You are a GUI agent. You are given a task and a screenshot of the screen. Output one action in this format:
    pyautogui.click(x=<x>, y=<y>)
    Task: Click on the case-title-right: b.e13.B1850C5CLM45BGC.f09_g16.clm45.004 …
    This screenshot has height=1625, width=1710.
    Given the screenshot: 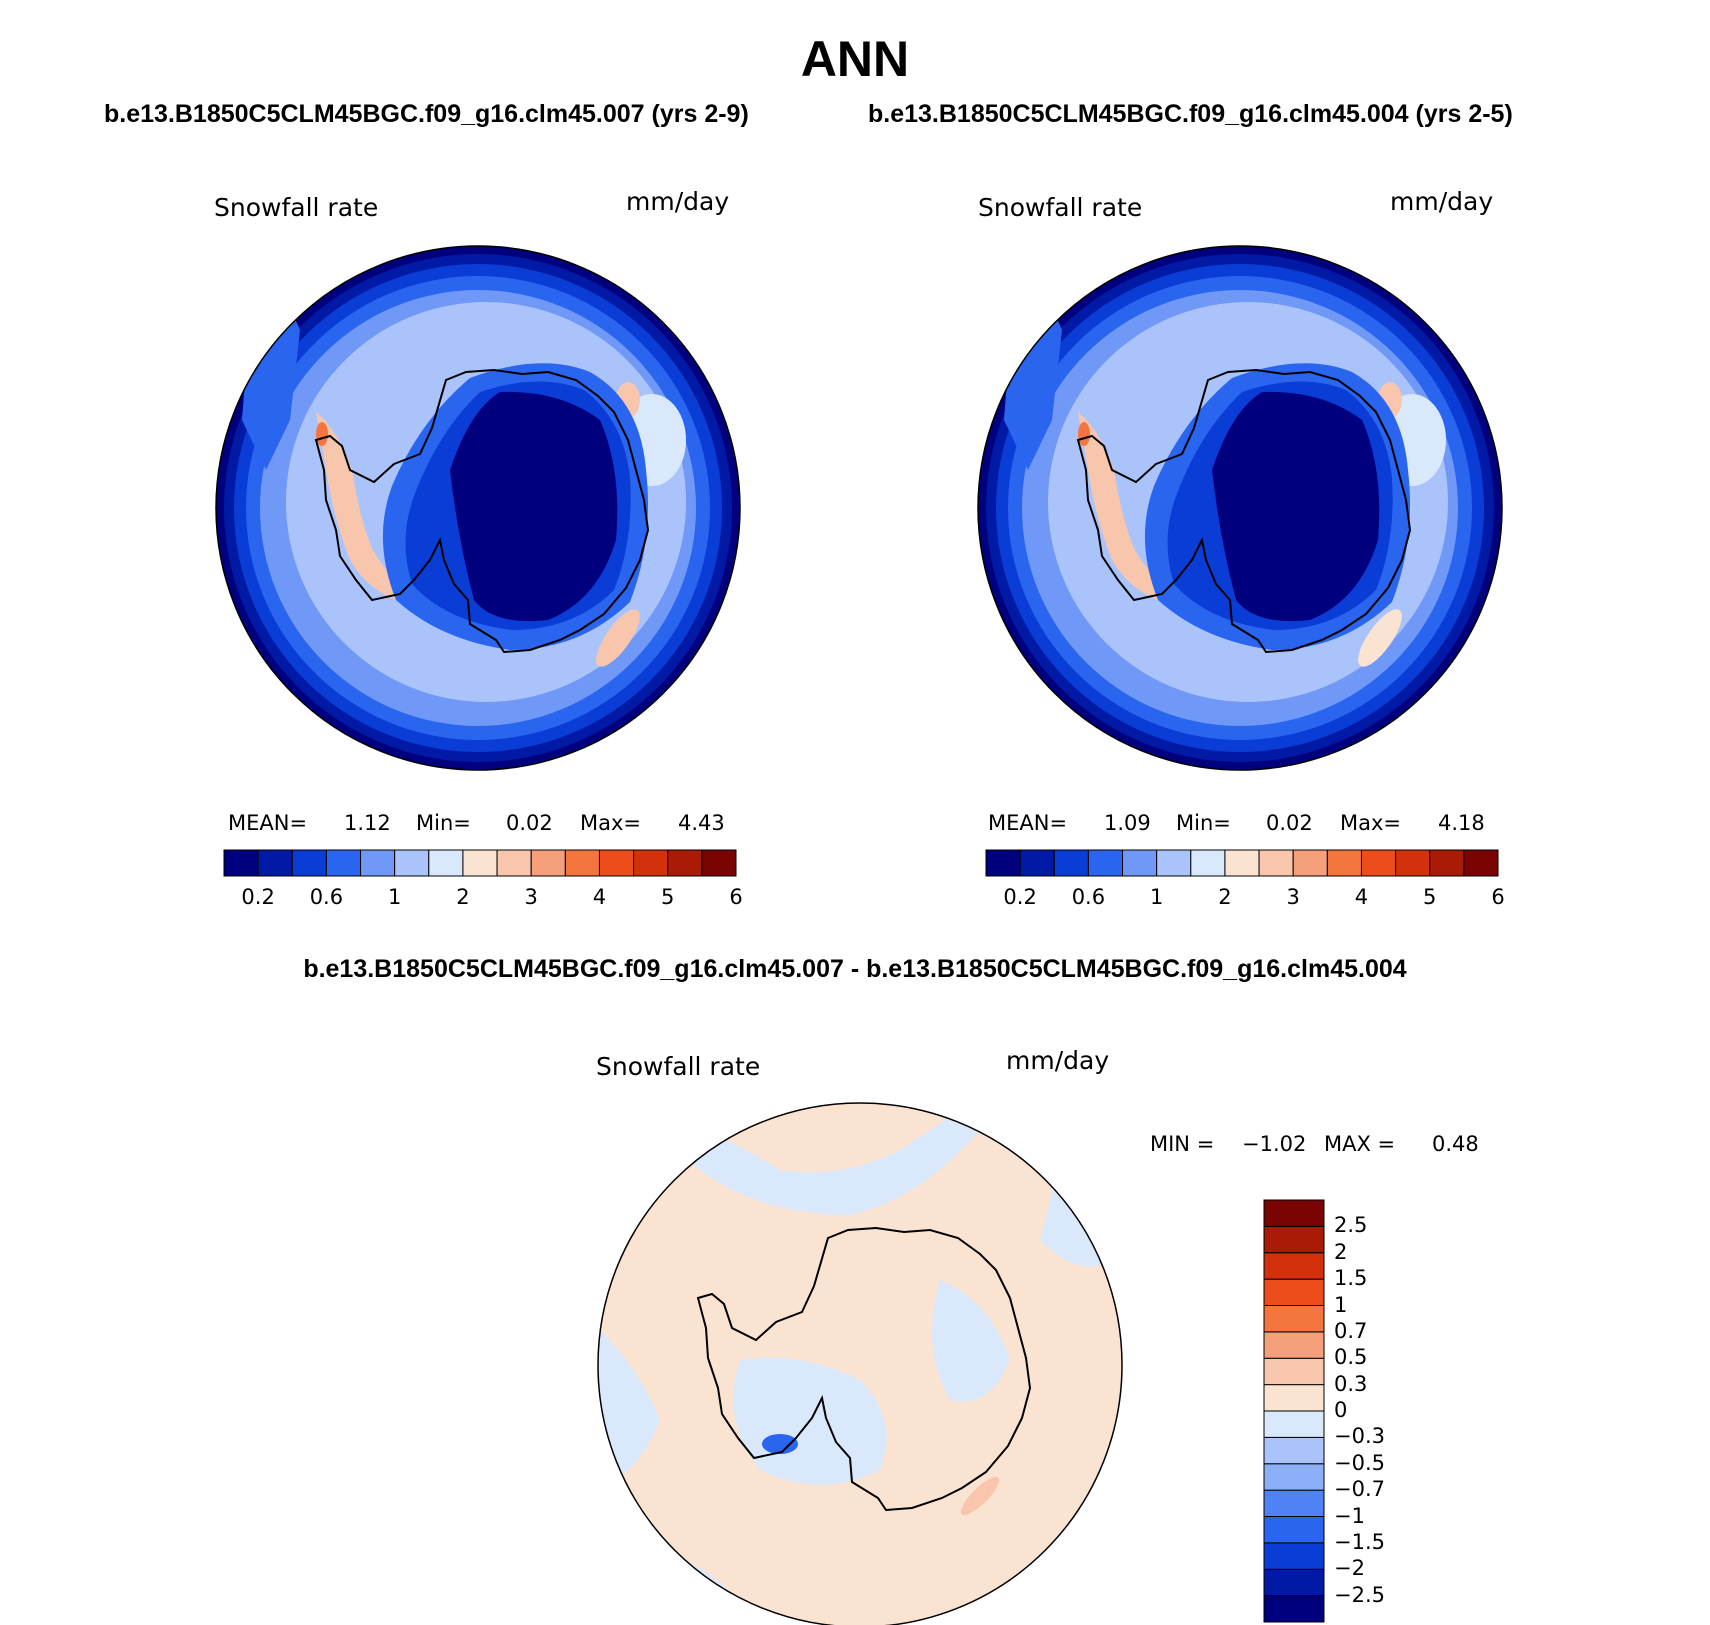 What is the action you would take?
    pyautogui.click(x=1190, y=114)
    